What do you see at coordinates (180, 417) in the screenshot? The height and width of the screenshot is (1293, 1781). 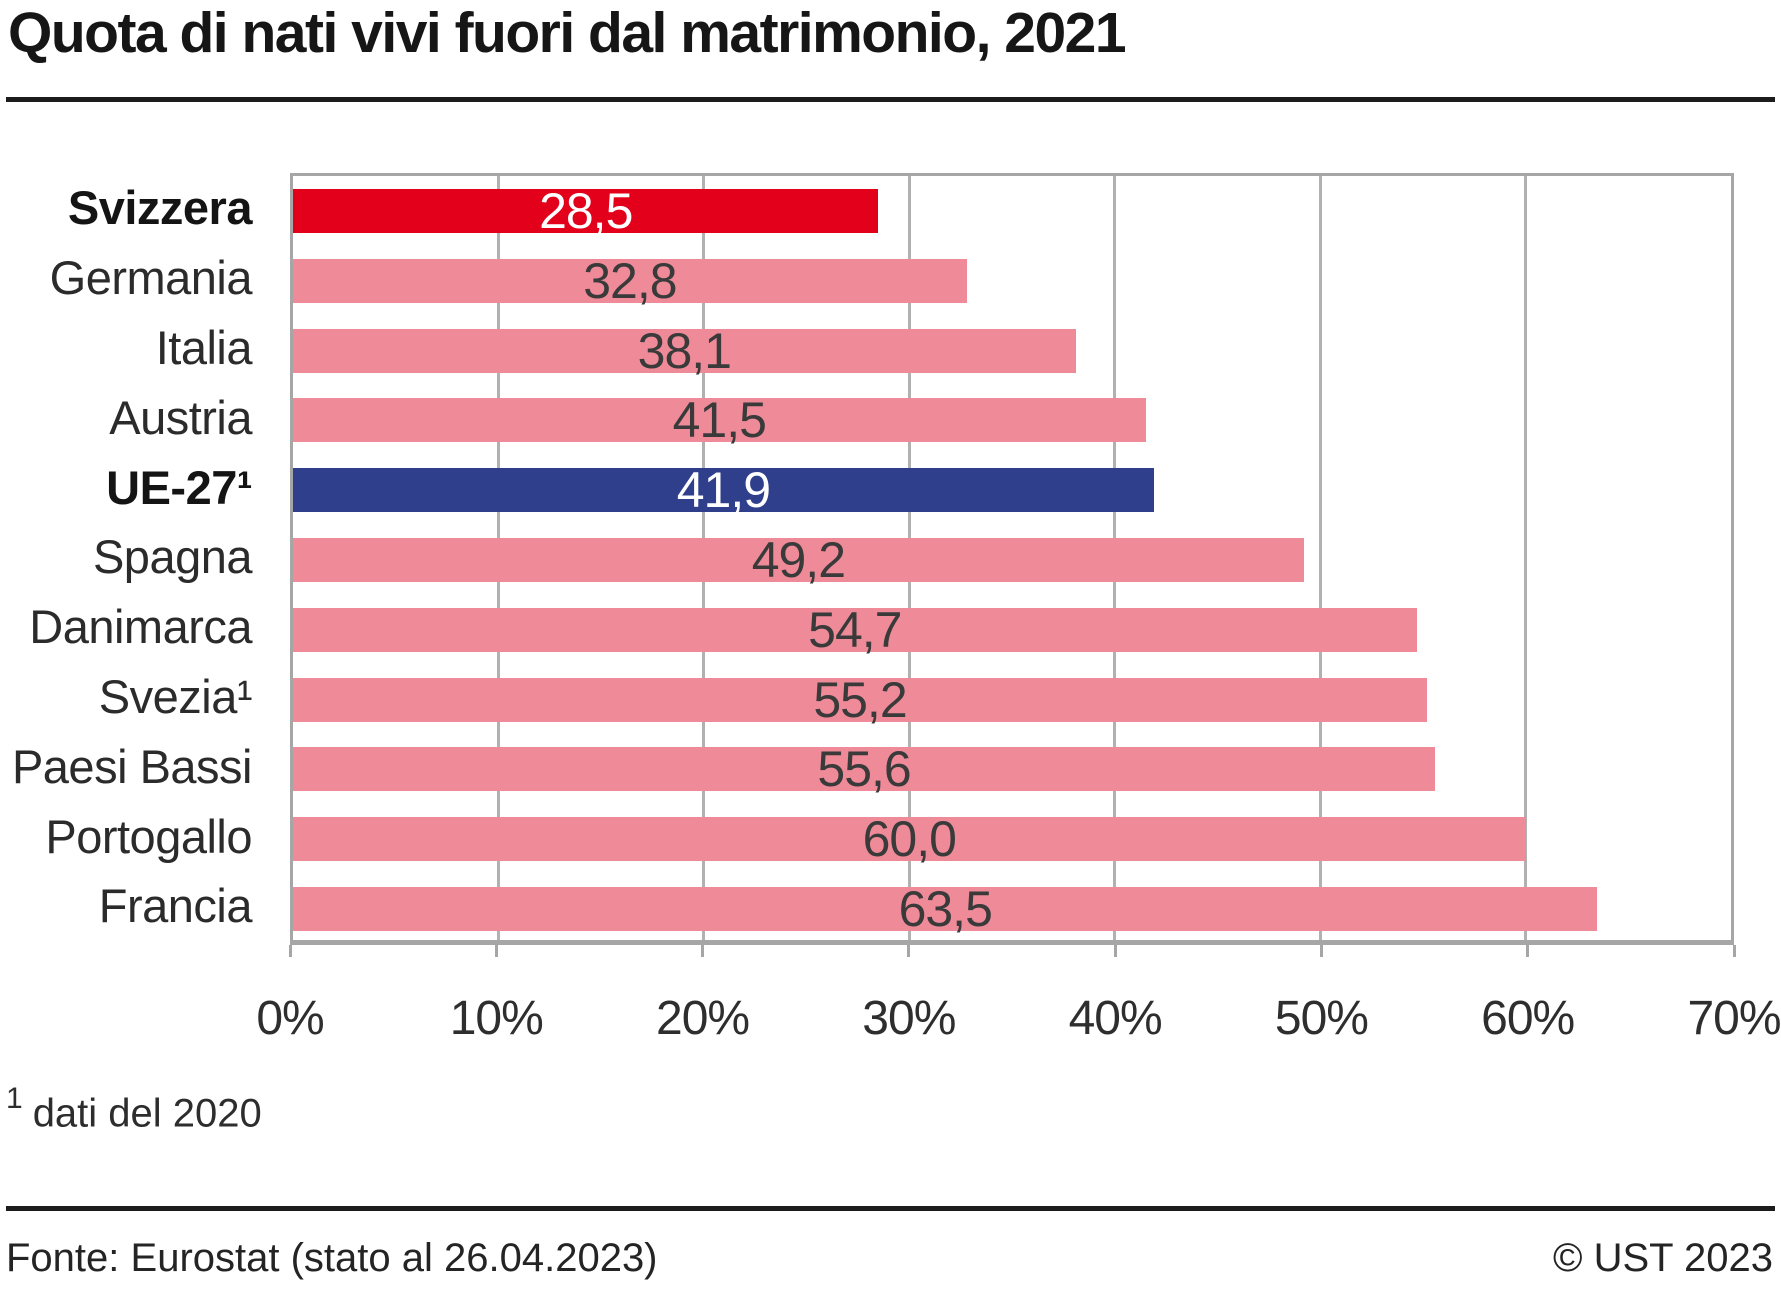 I see `category-label: Austria` at bounding box center [180, 417].